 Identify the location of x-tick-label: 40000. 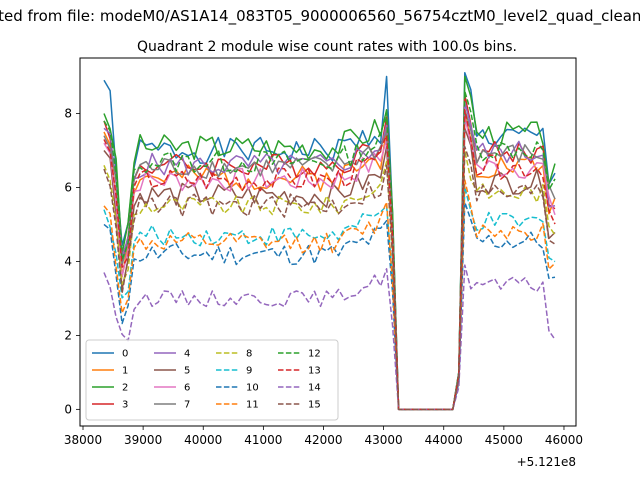
(203, 440).